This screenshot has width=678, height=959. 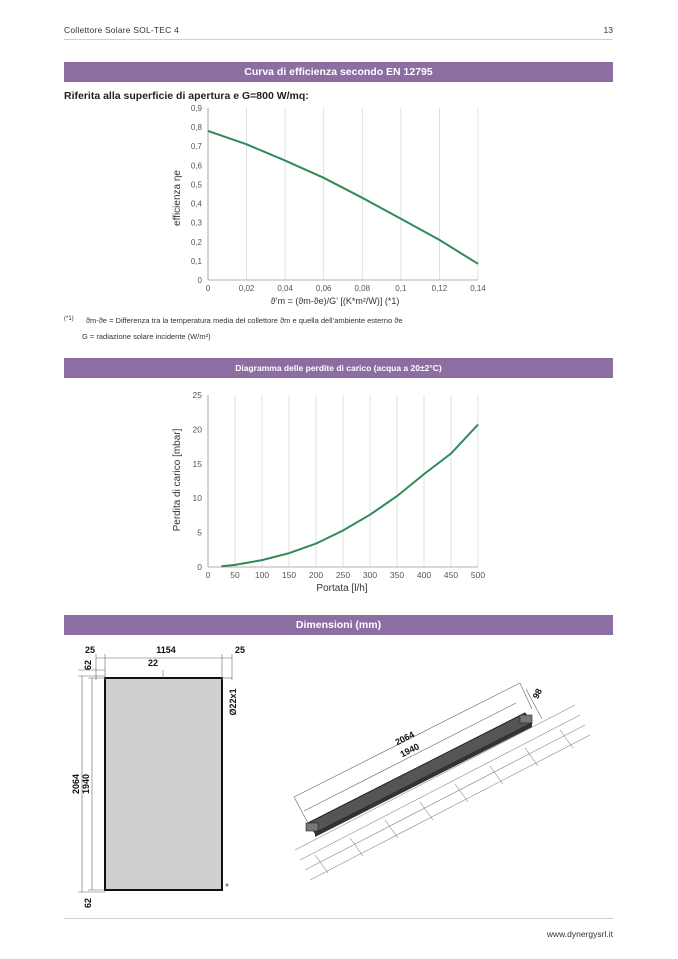 I want to click on x-tick-label: 250, so click(x=343, y=575).